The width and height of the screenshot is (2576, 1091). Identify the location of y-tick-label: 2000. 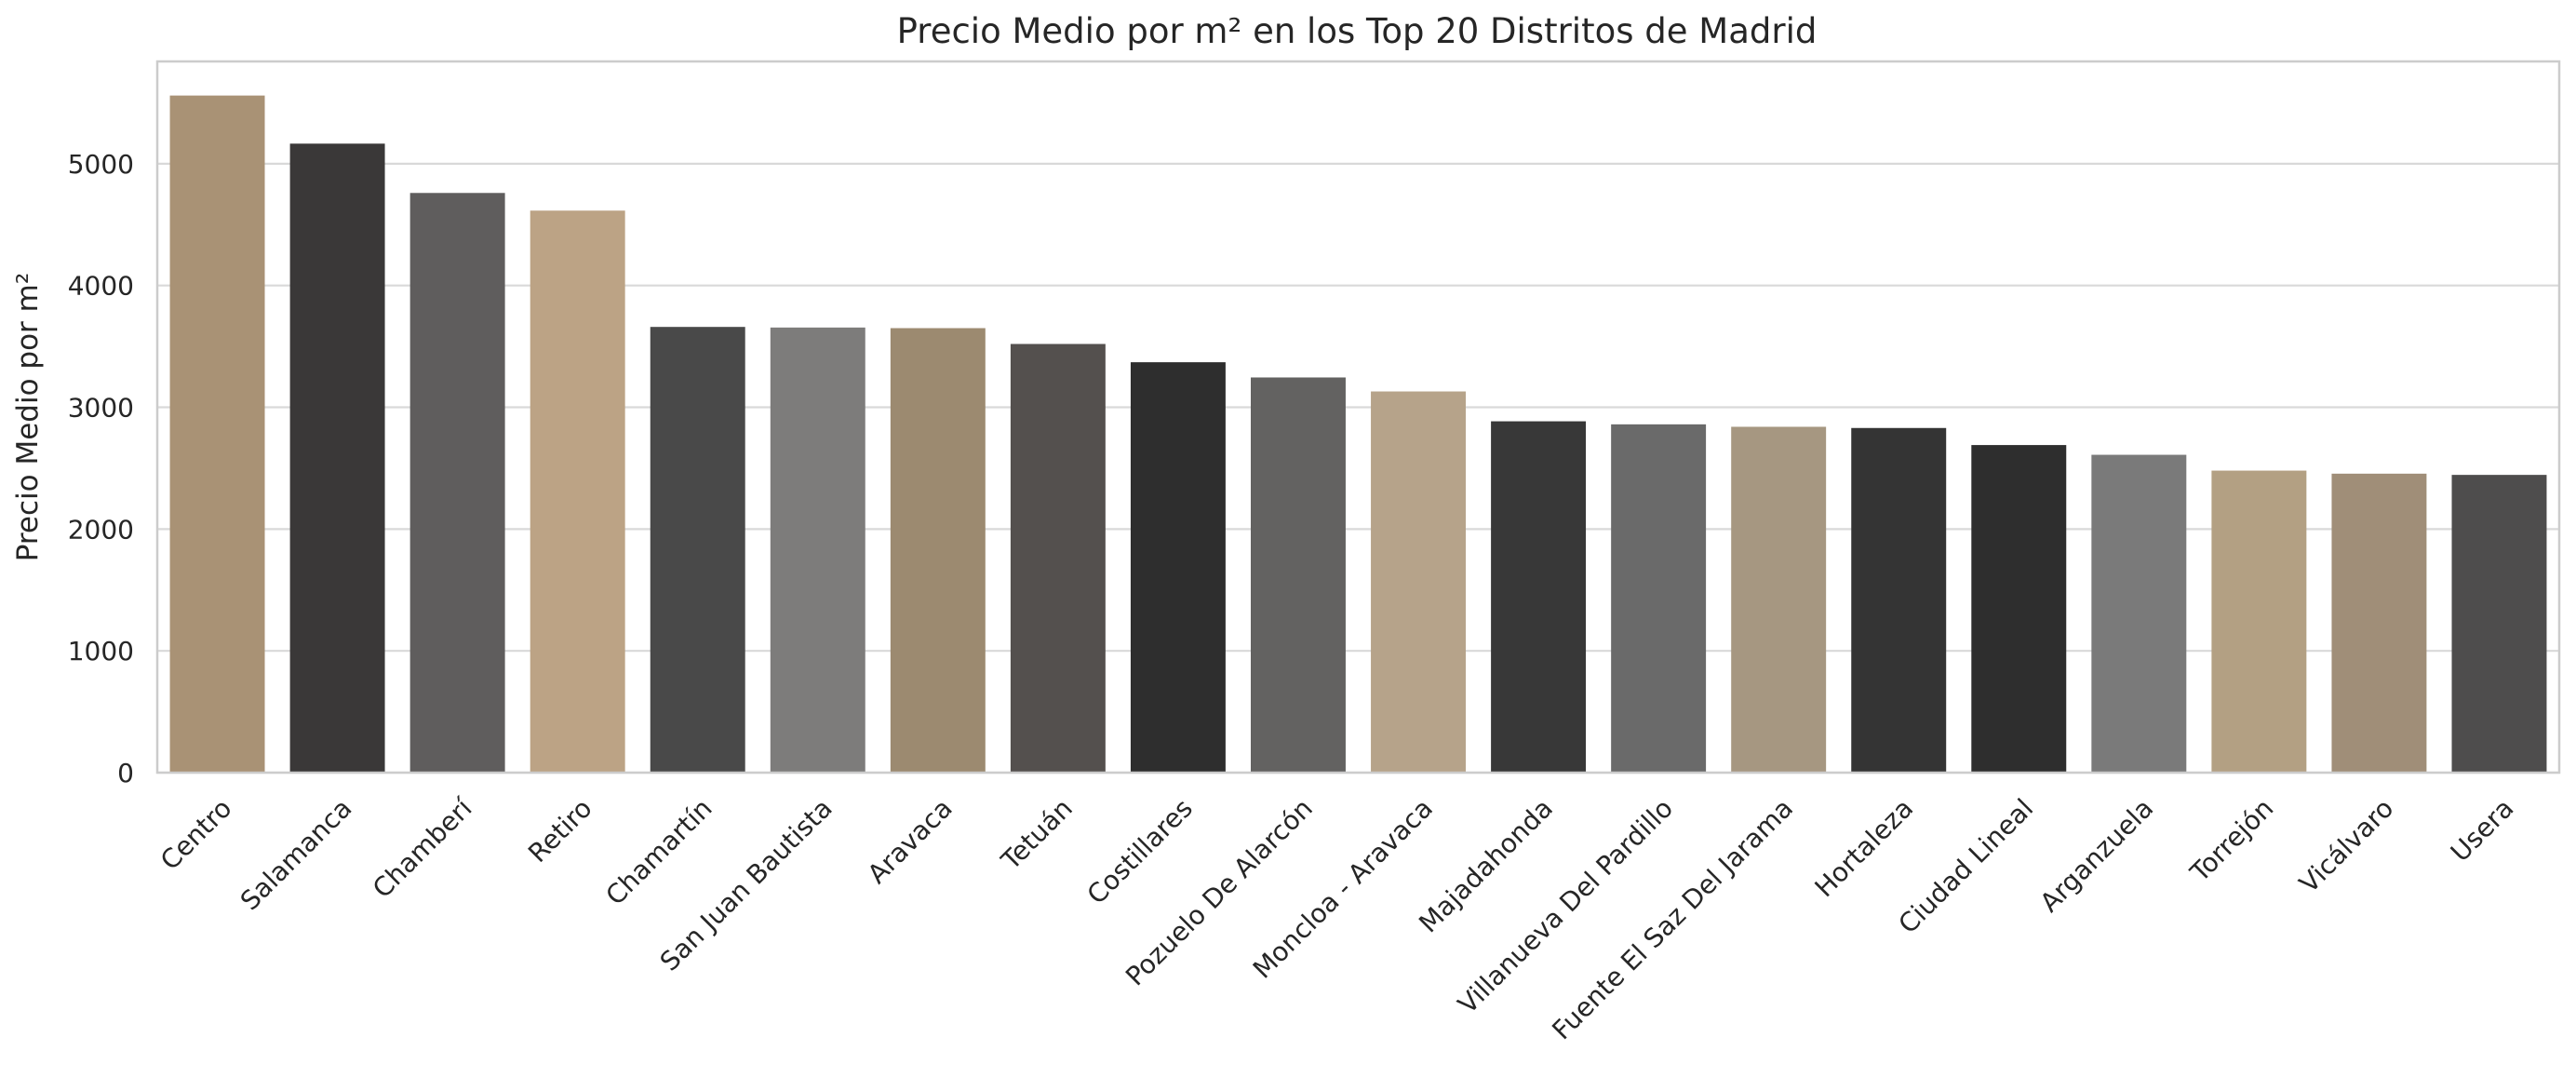
(101, 529).